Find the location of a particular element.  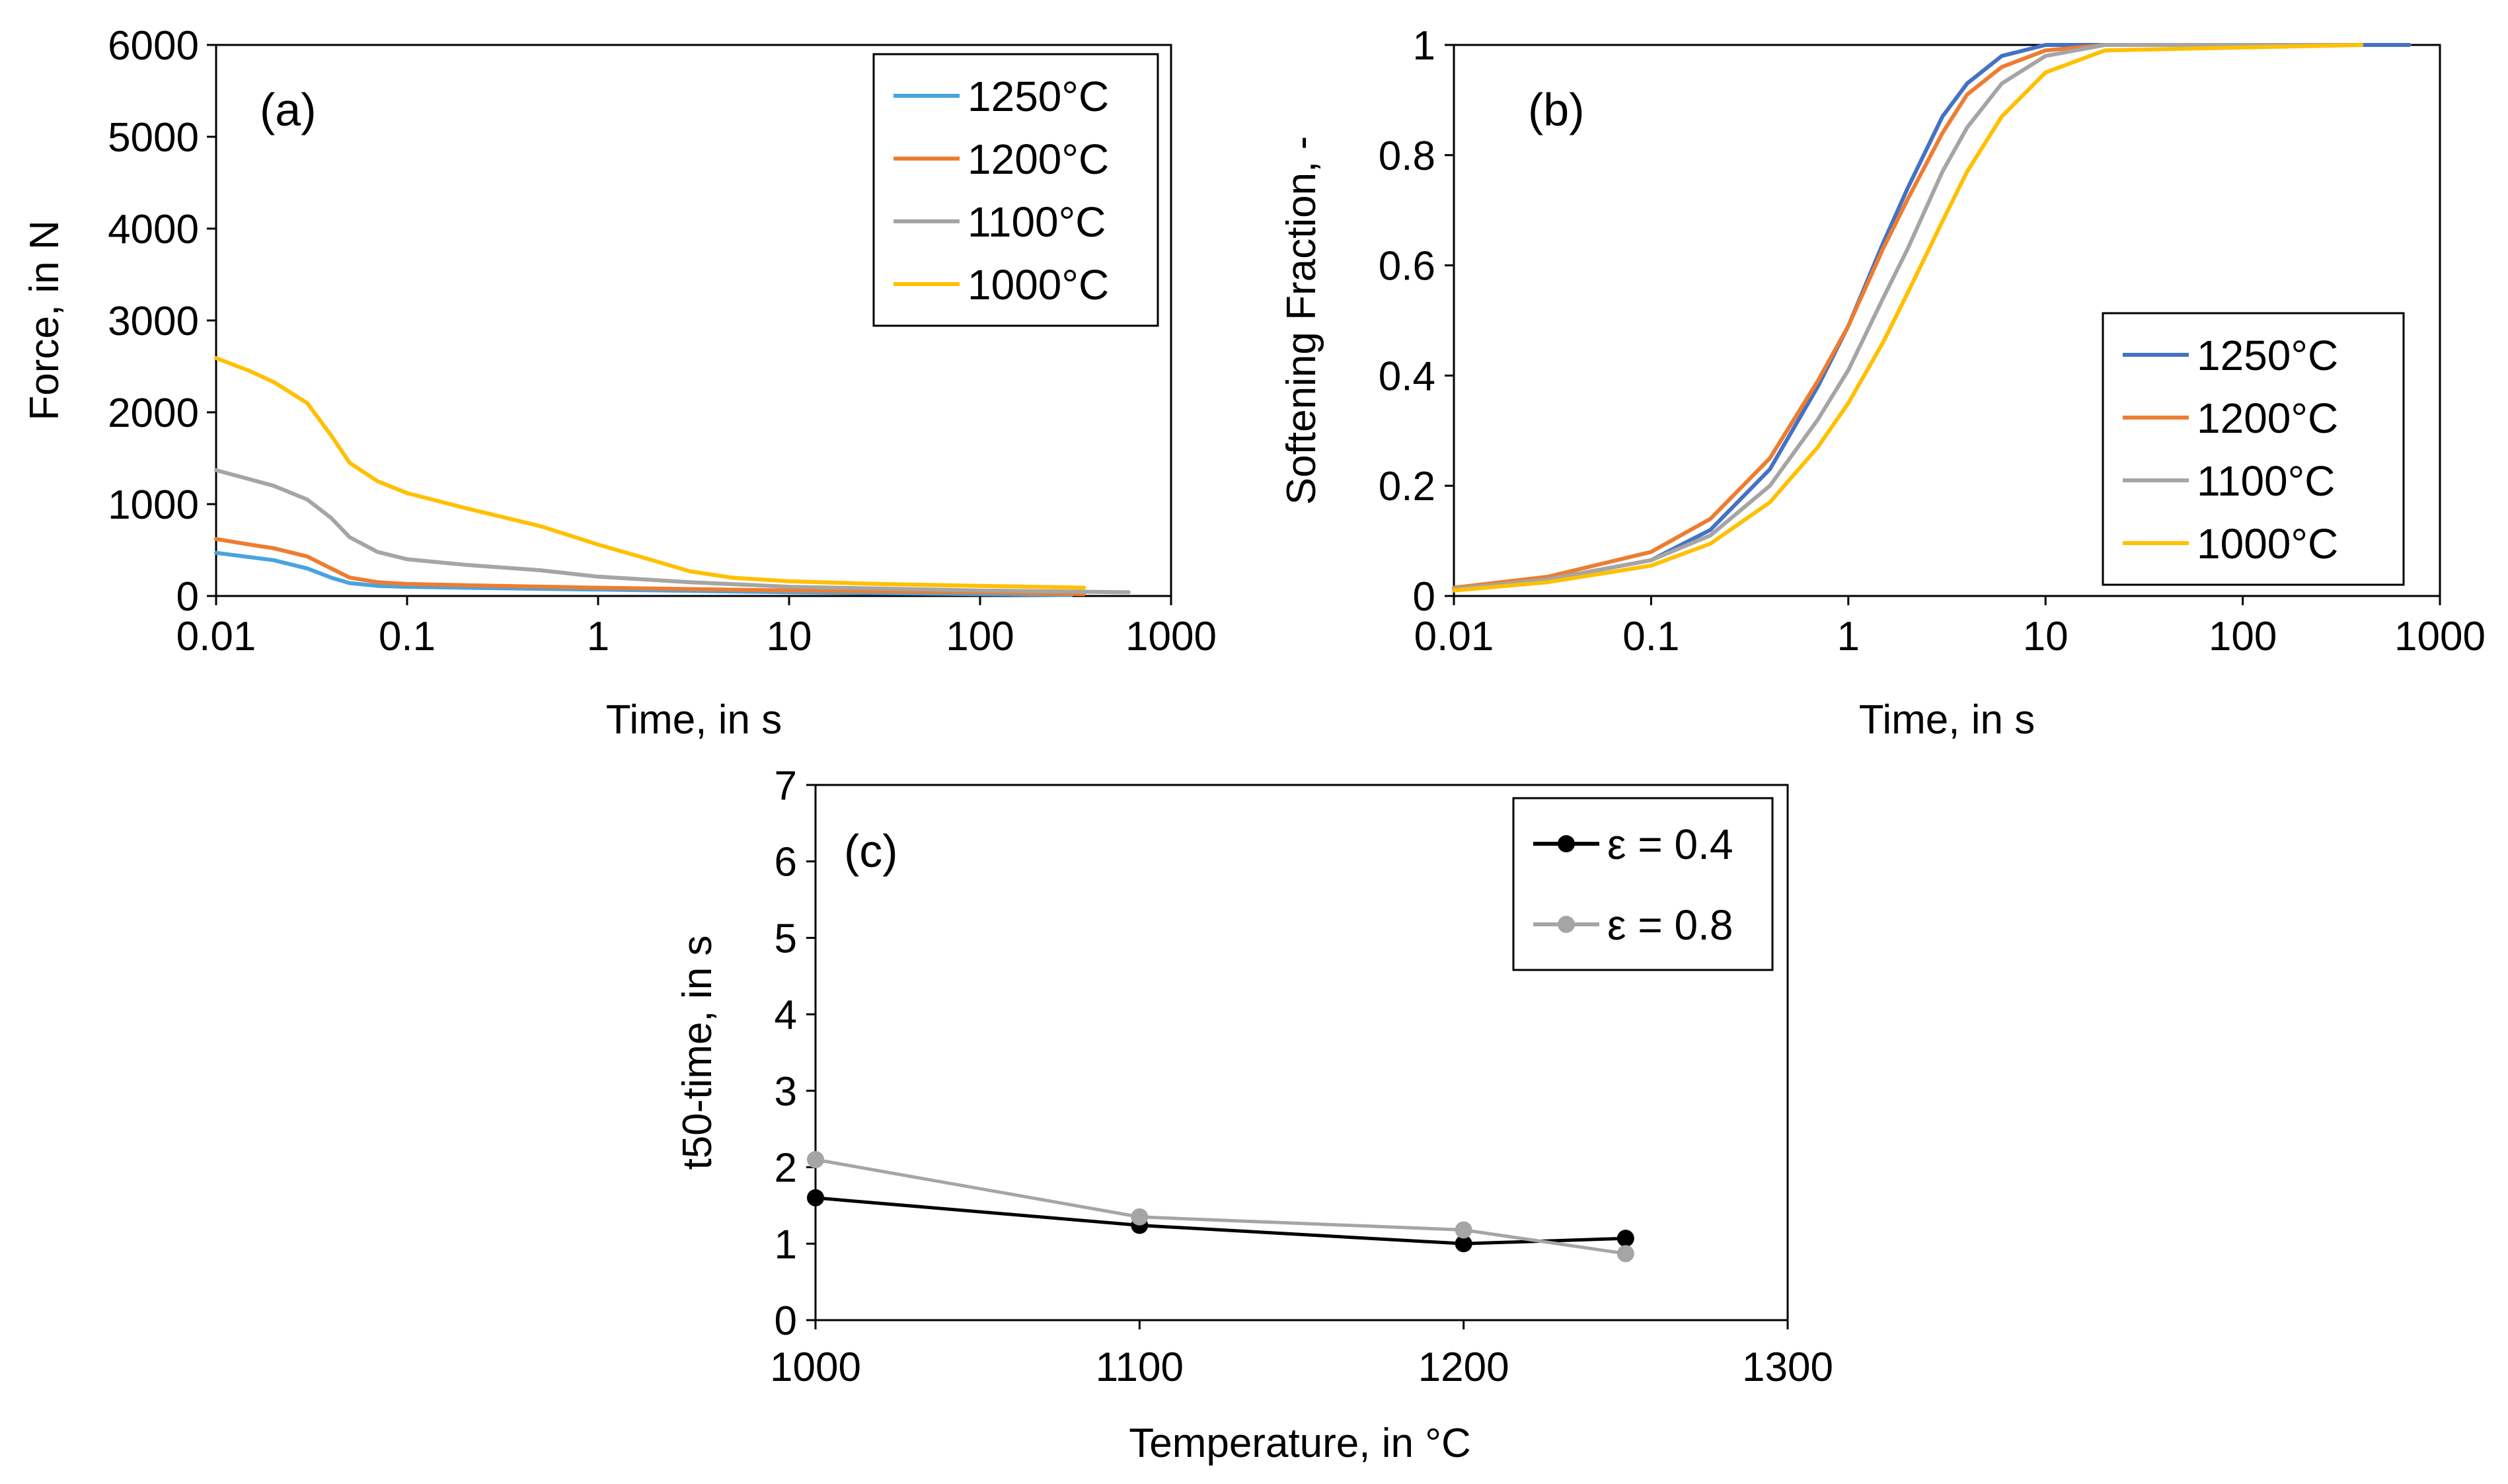

y-tick-label: 0.2 is located at coordinates (1407, 486).